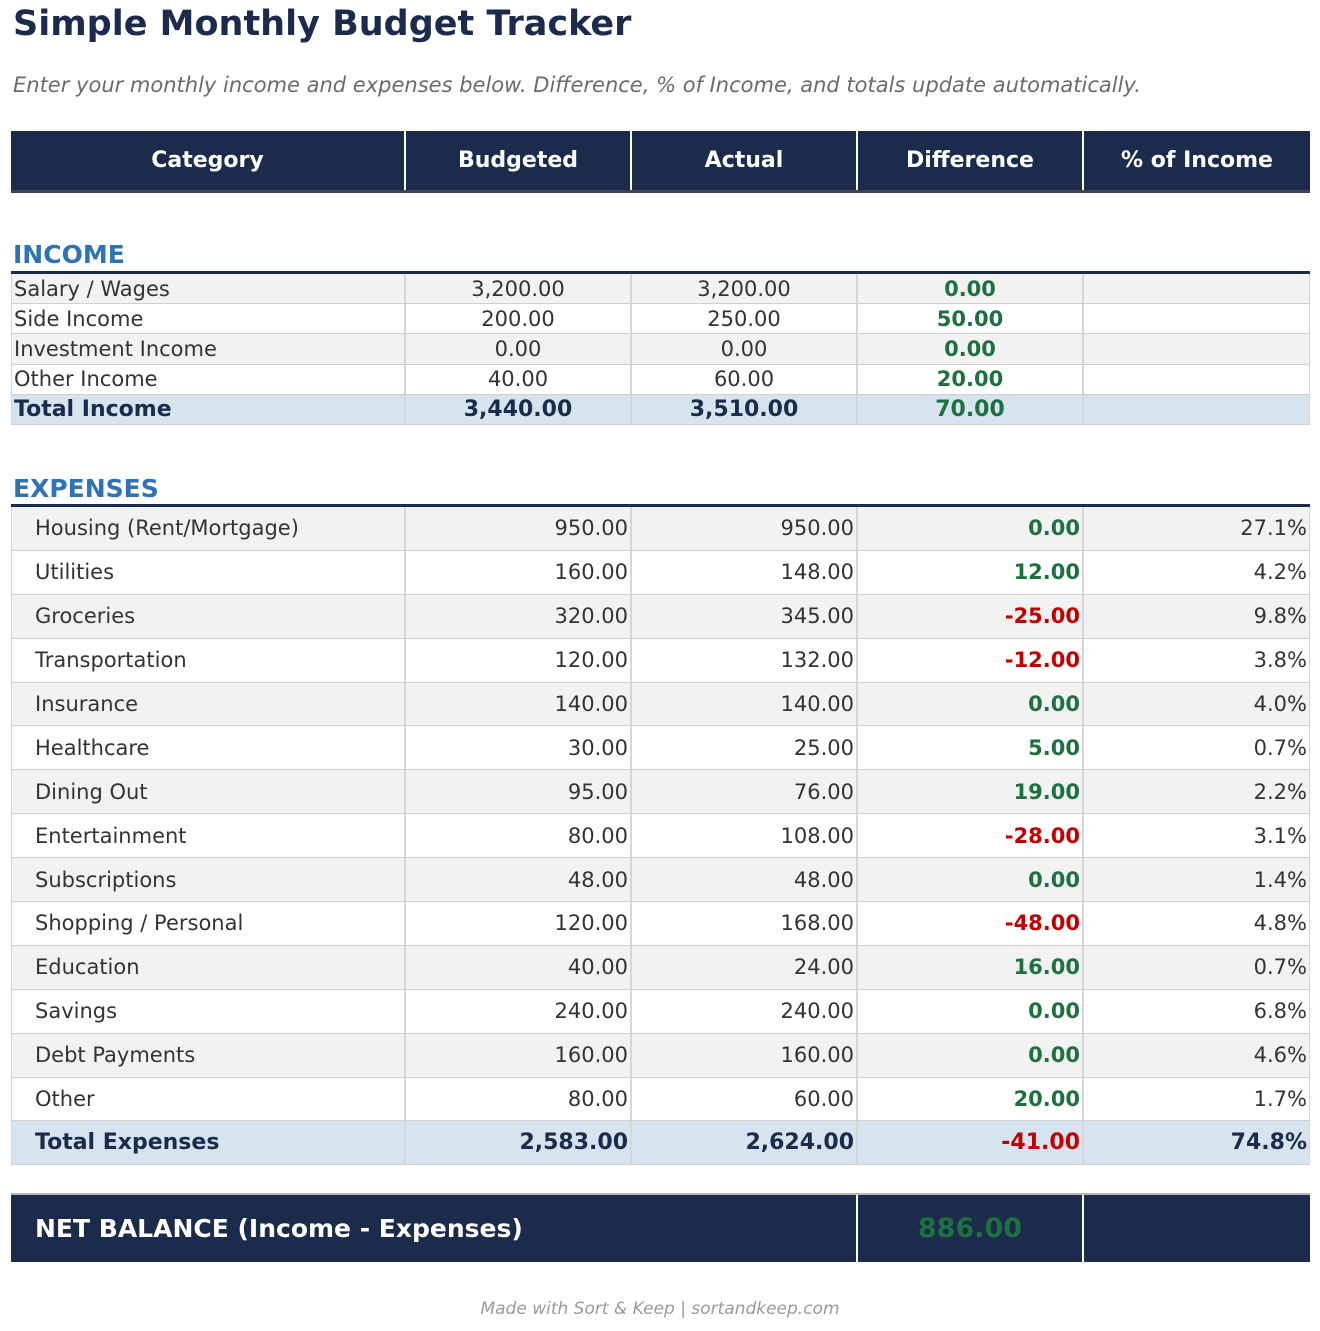 The image size is (1320, 1331). Describe the element at coordinates (745, 1099) in the screenshot. I see `actual-cell: 60.00` at that location.